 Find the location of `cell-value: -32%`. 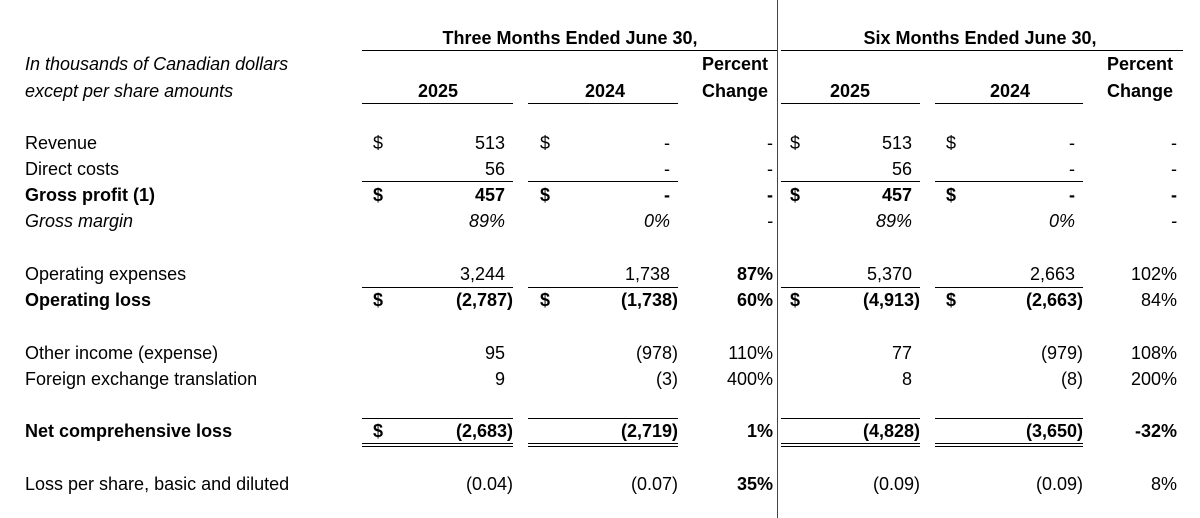

cell-value: -32% is located at coordinates (1155, 431).